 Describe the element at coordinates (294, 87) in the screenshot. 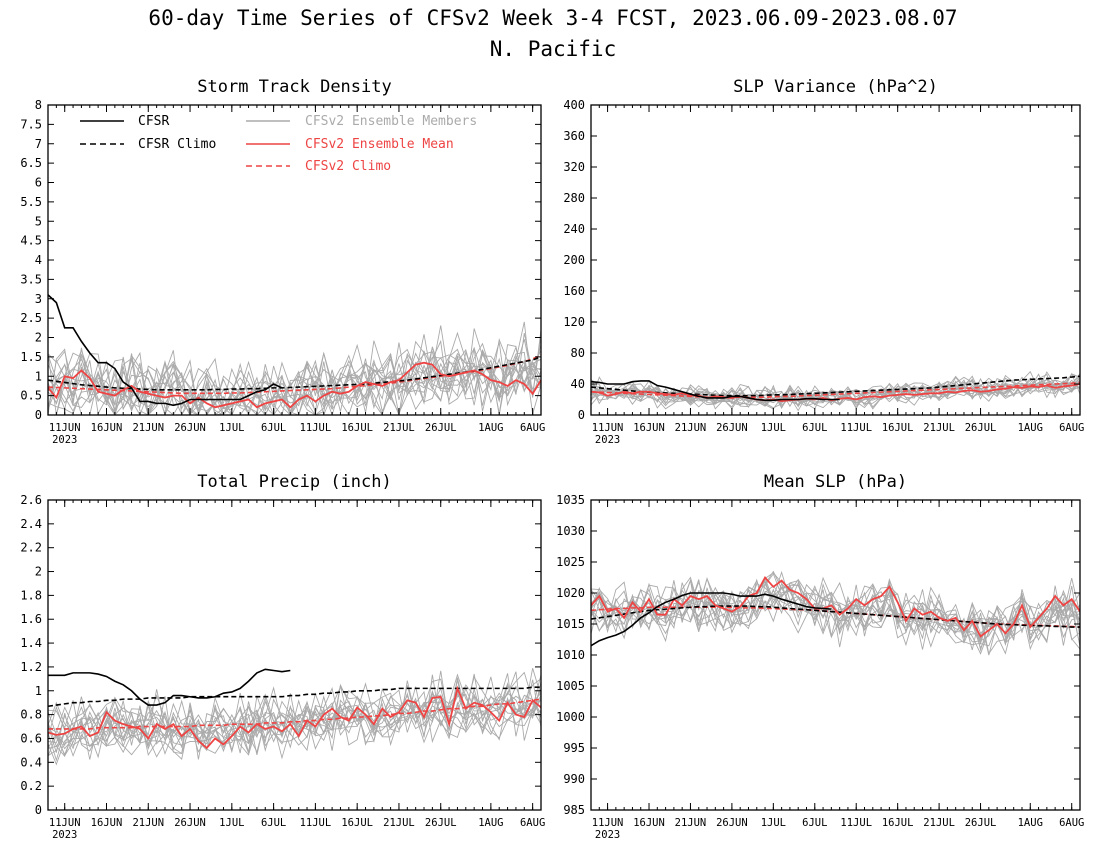

I see `panel-title: Storm Track Density` at that location.